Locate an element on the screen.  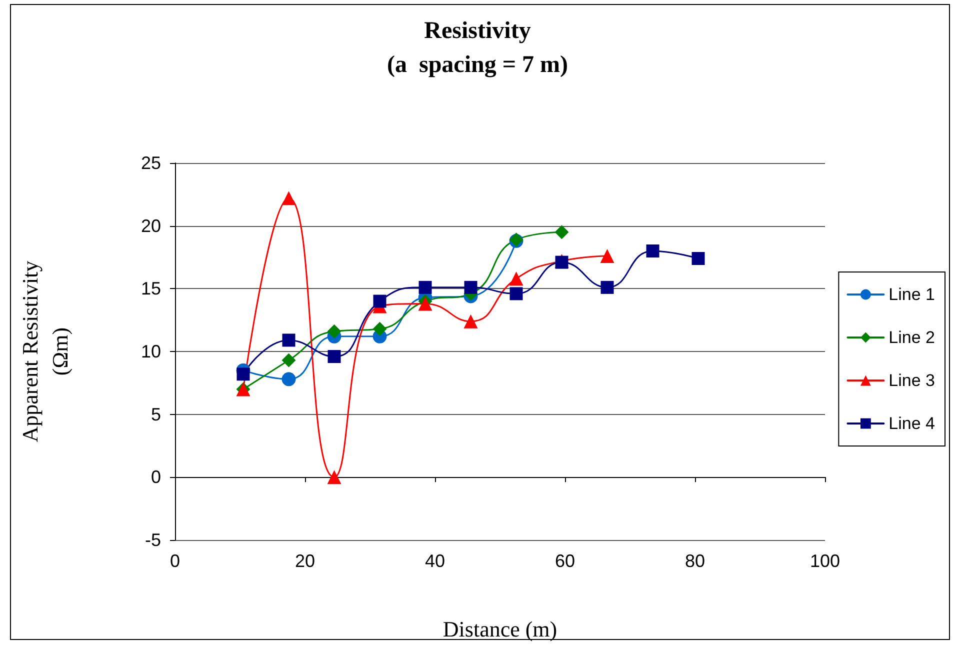
legend-label: Line 4 is located at coordinates (912, 423).